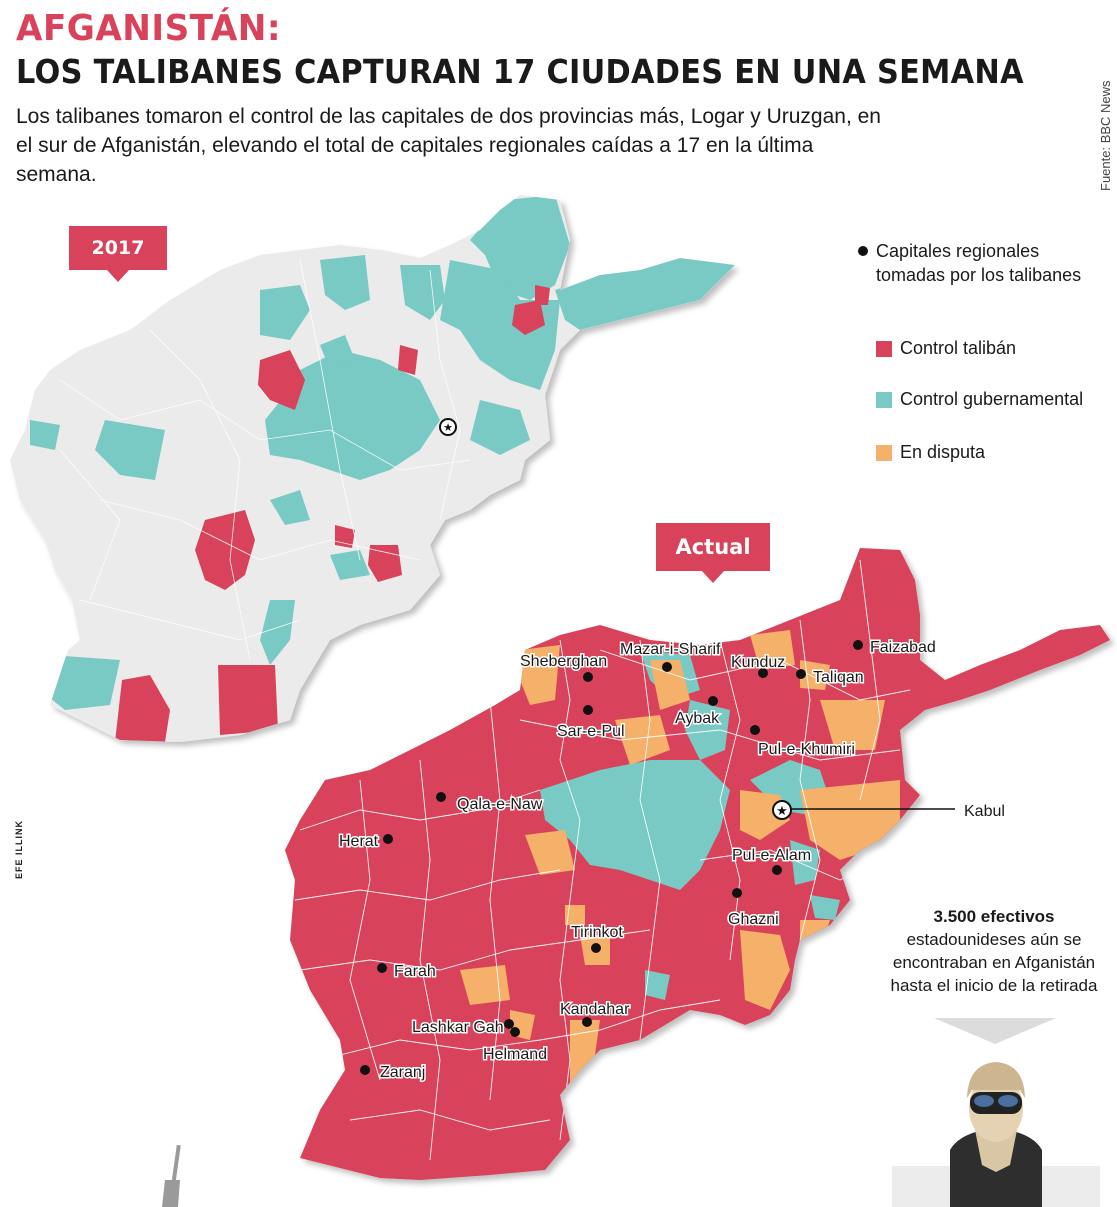  What do you see at coordinates (382, 968) in the screenshot?
I see `city-dot-farah` at bounding box center [382, 968].